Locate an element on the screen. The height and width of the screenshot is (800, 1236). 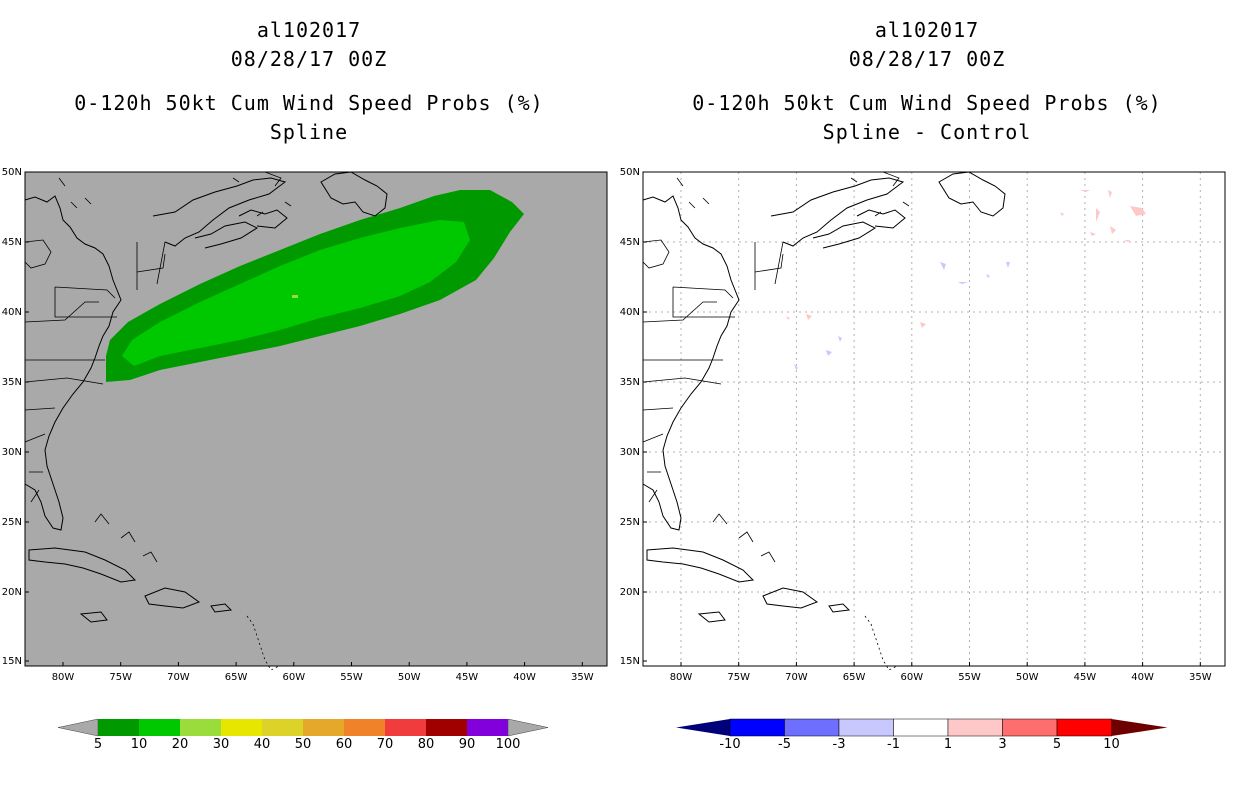
diff-positive-blobs is located at coordinates (966, 259).